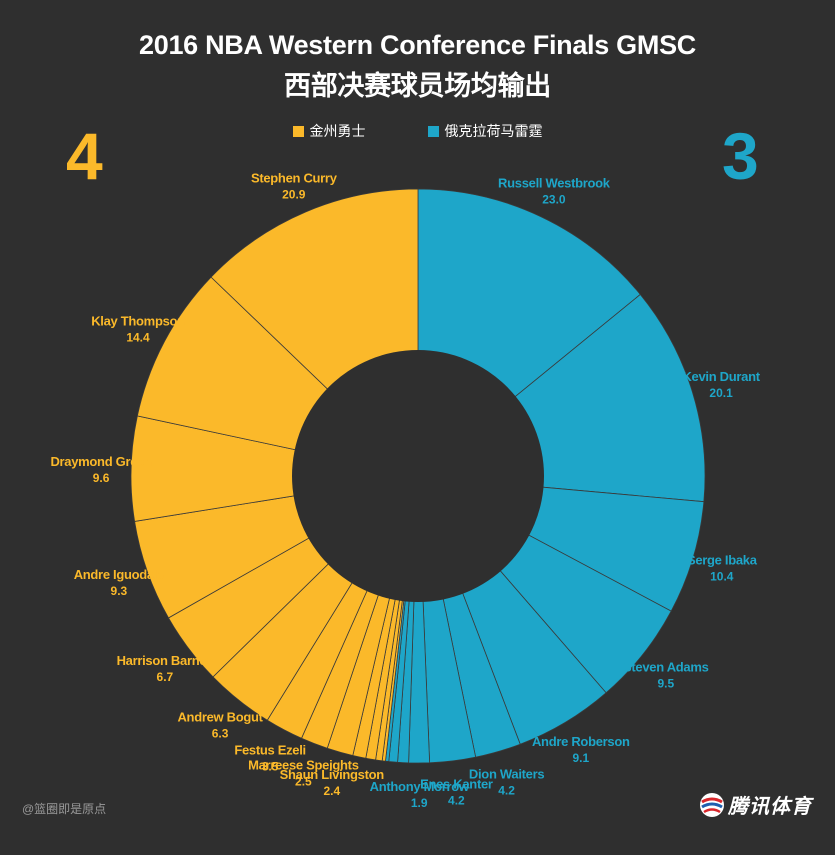 The image size is (835, 855). I want to click on slice-label-marreese-speights: Marreese Speights, so click(303, 765).